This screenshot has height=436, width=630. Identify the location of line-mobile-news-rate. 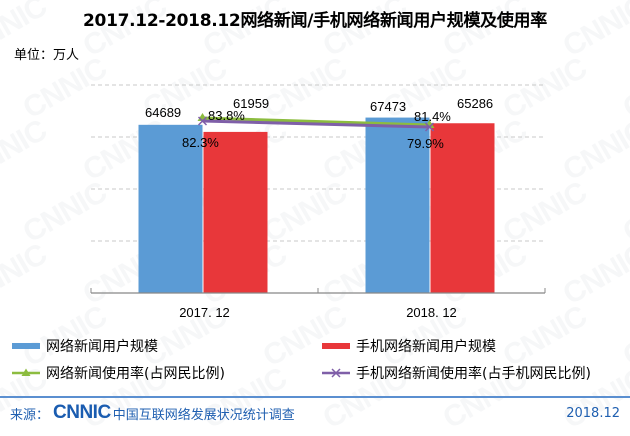
(316, 124).